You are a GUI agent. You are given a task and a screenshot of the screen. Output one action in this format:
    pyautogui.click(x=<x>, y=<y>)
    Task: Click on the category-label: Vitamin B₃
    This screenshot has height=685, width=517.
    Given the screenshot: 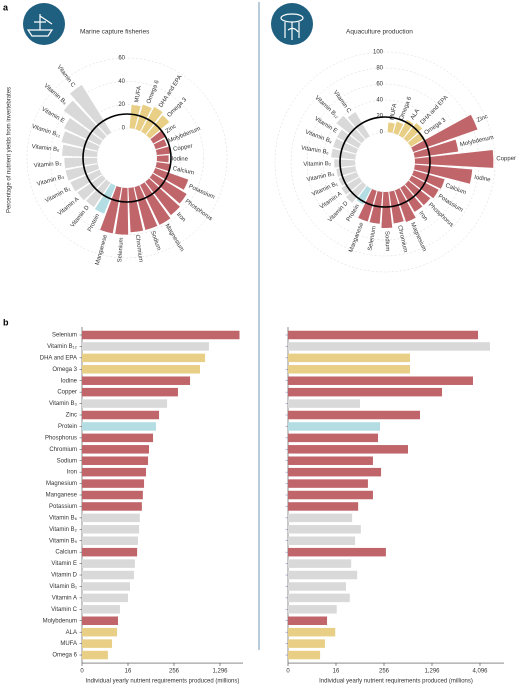 What is the action you would take?
    pyautogui.click(x=50, y=181)
    